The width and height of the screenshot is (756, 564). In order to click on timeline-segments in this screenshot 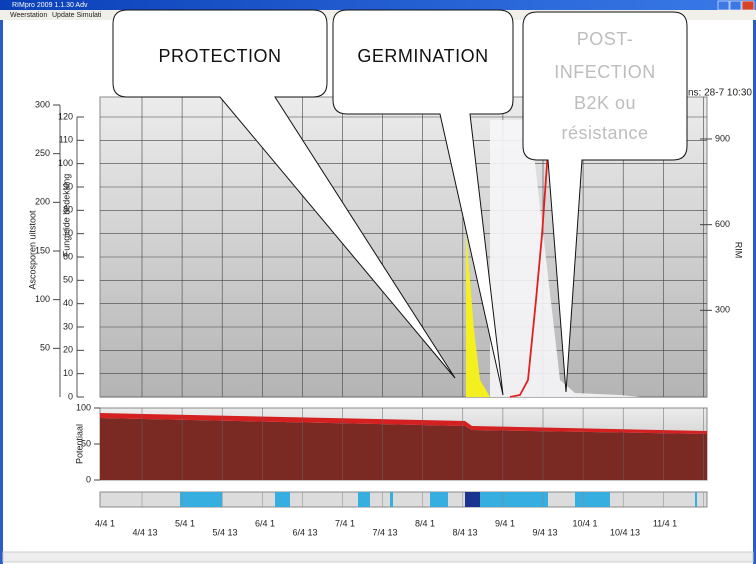, I will do `click(438, 499)`.